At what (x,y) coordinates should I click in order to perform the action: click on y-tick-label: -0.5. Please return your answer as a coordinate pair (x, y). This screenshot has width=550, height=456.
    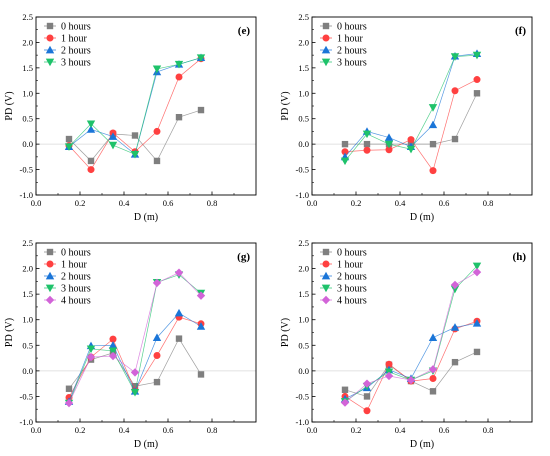
    Looking at the image, I should click on (26, 396).